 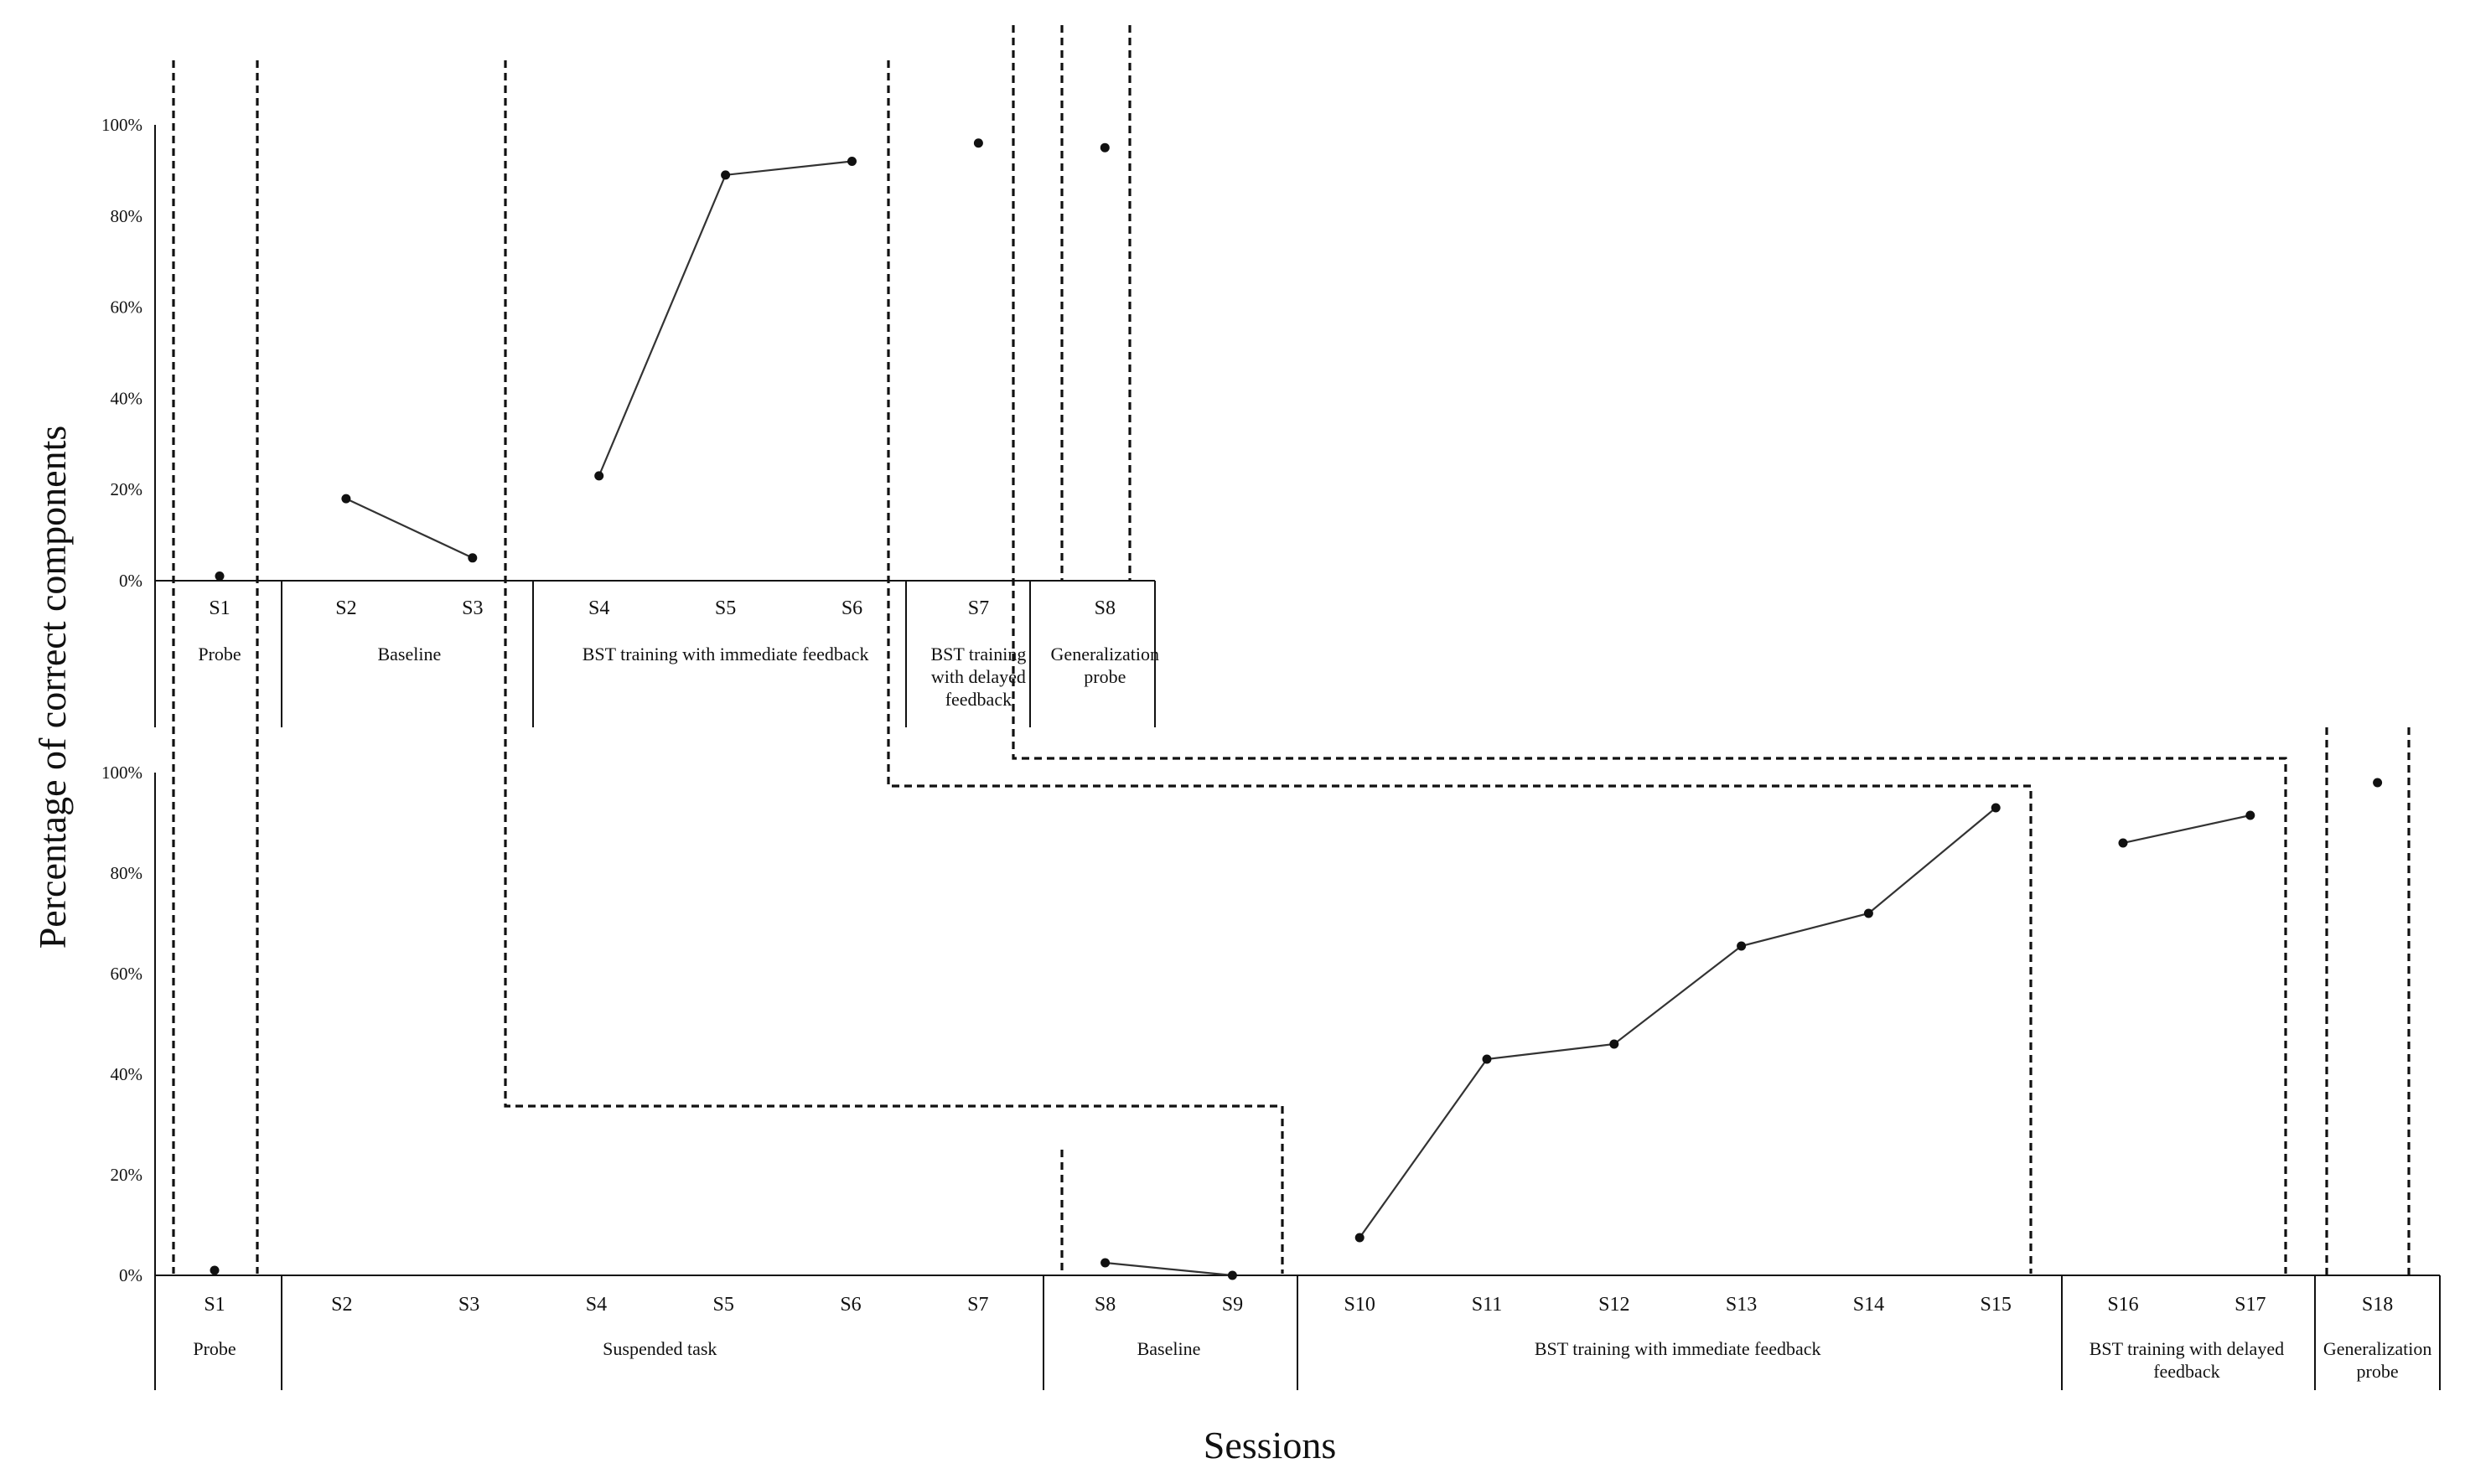 I want to click on x-tick-label: S15, so click(x=1996, y=1305).